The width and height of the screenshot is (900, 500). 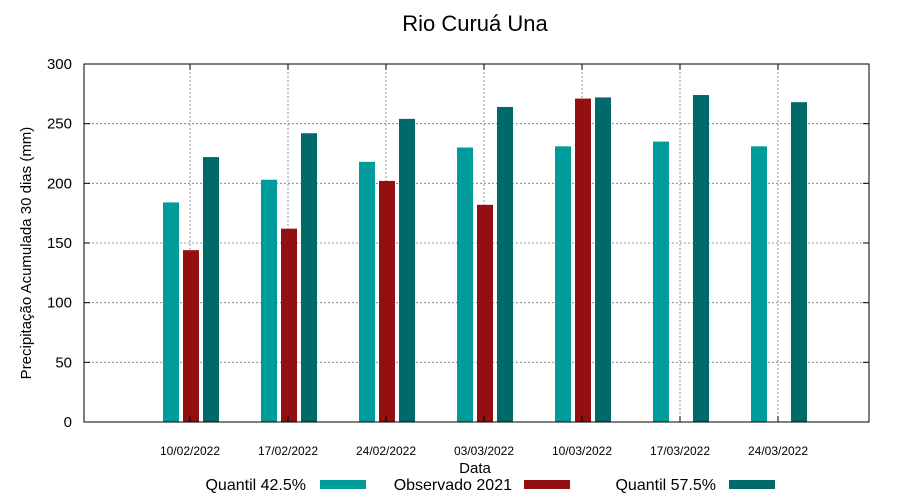 I want to click on legend-item: Quantil 57.5%, so click(x=695, y=485).